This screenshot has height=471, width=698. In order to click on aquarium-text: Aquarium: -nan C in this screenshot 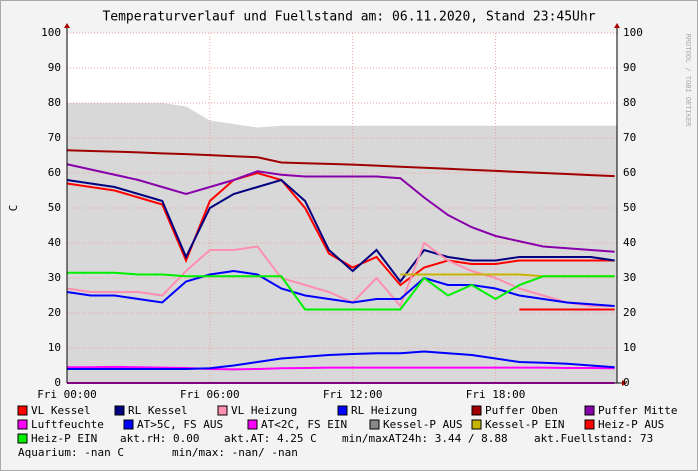, I will do `click(71, 452)`.